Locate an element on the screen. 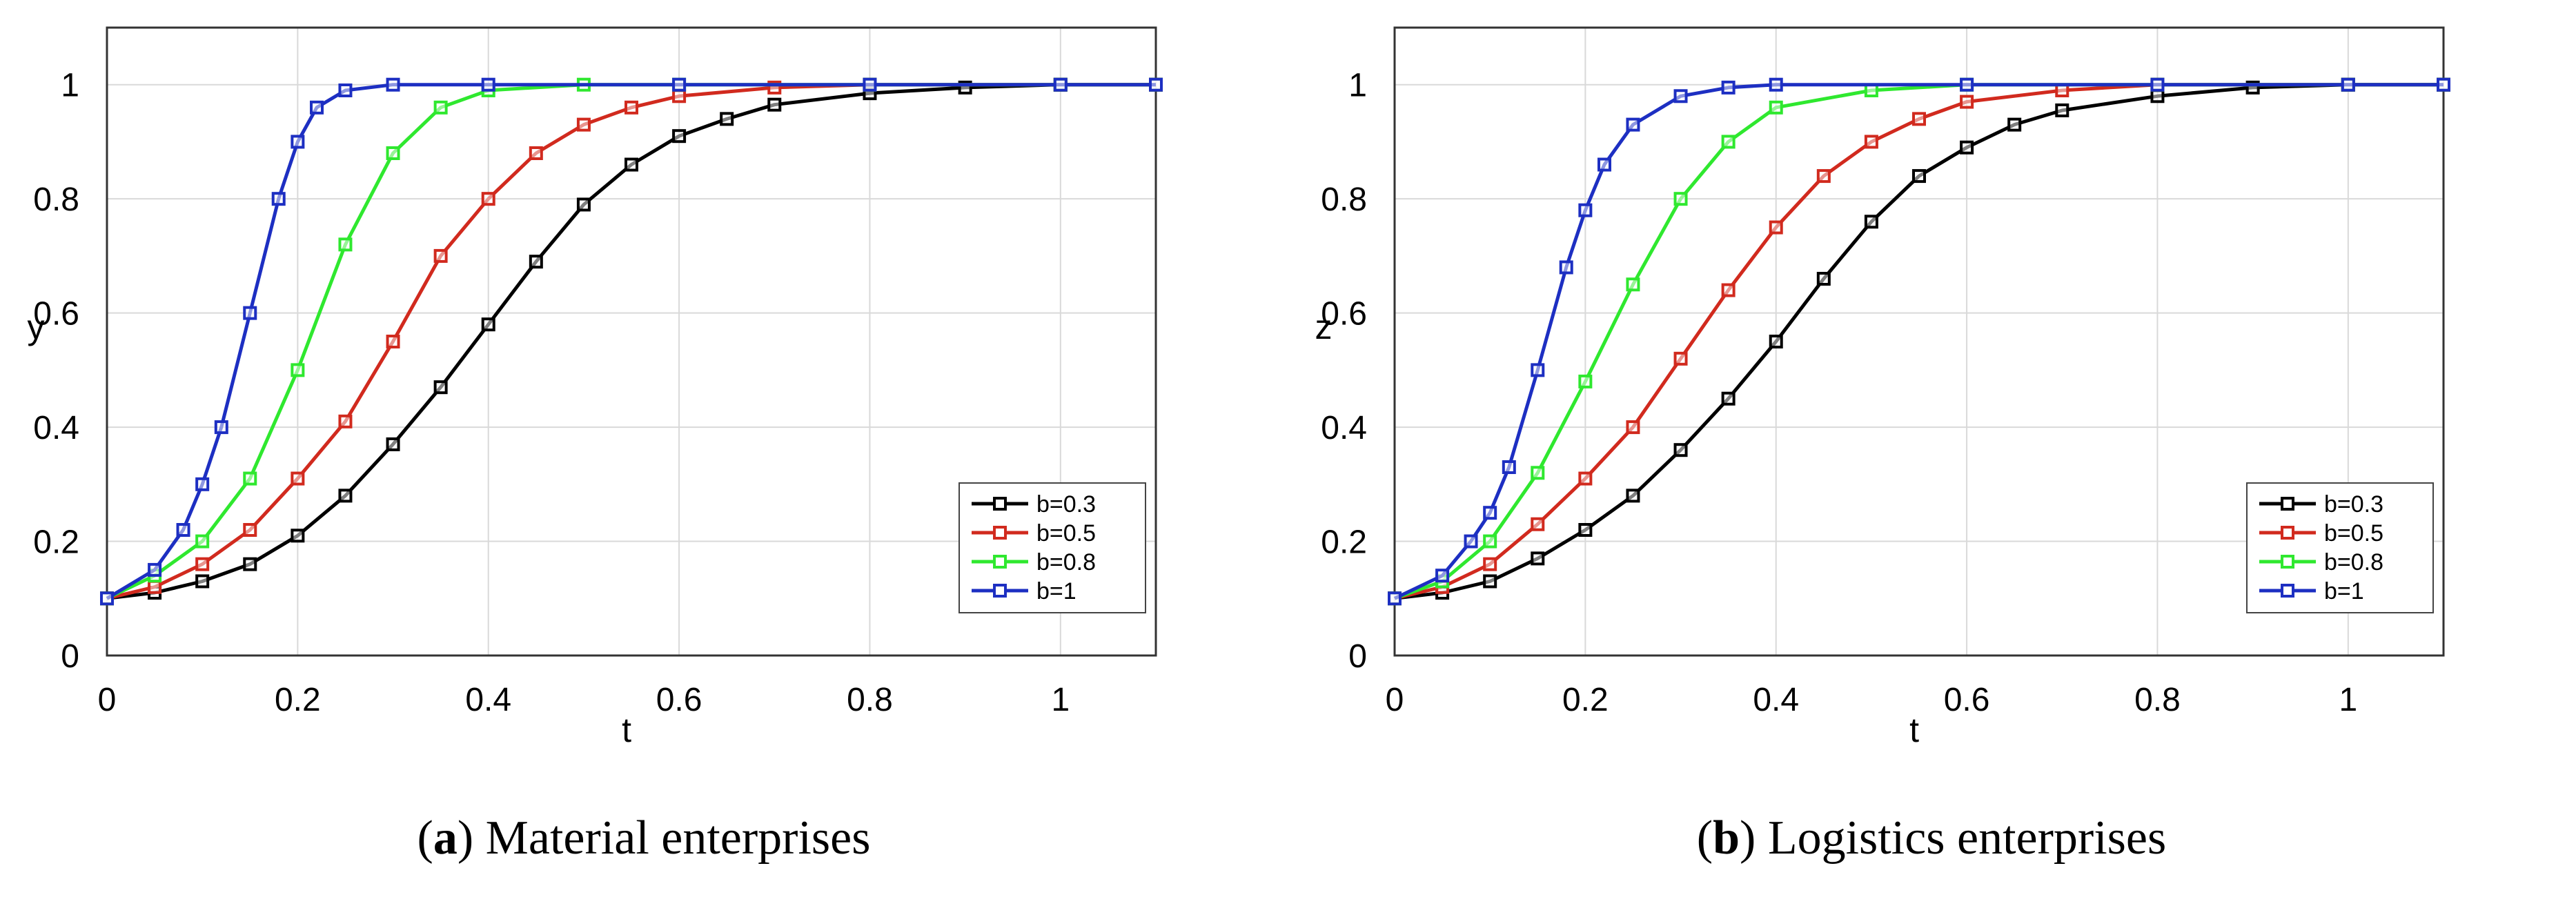 The image size is (2576, 897). x-tick-label: 0.8 is located at coordinates (2157, 700).